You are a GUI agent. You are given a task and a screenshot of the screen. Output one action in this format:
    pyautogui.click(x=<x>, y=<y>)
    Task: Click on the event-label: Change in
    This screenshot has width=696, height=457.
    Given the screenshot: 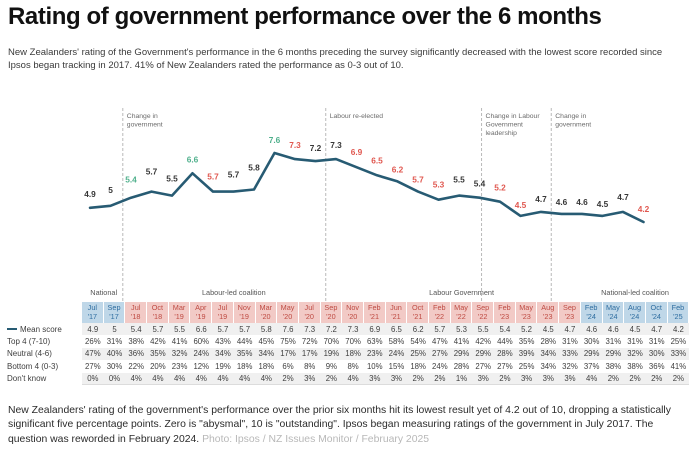 What is the action you would take?
    pyautogui.click(x=570, y=116)
    